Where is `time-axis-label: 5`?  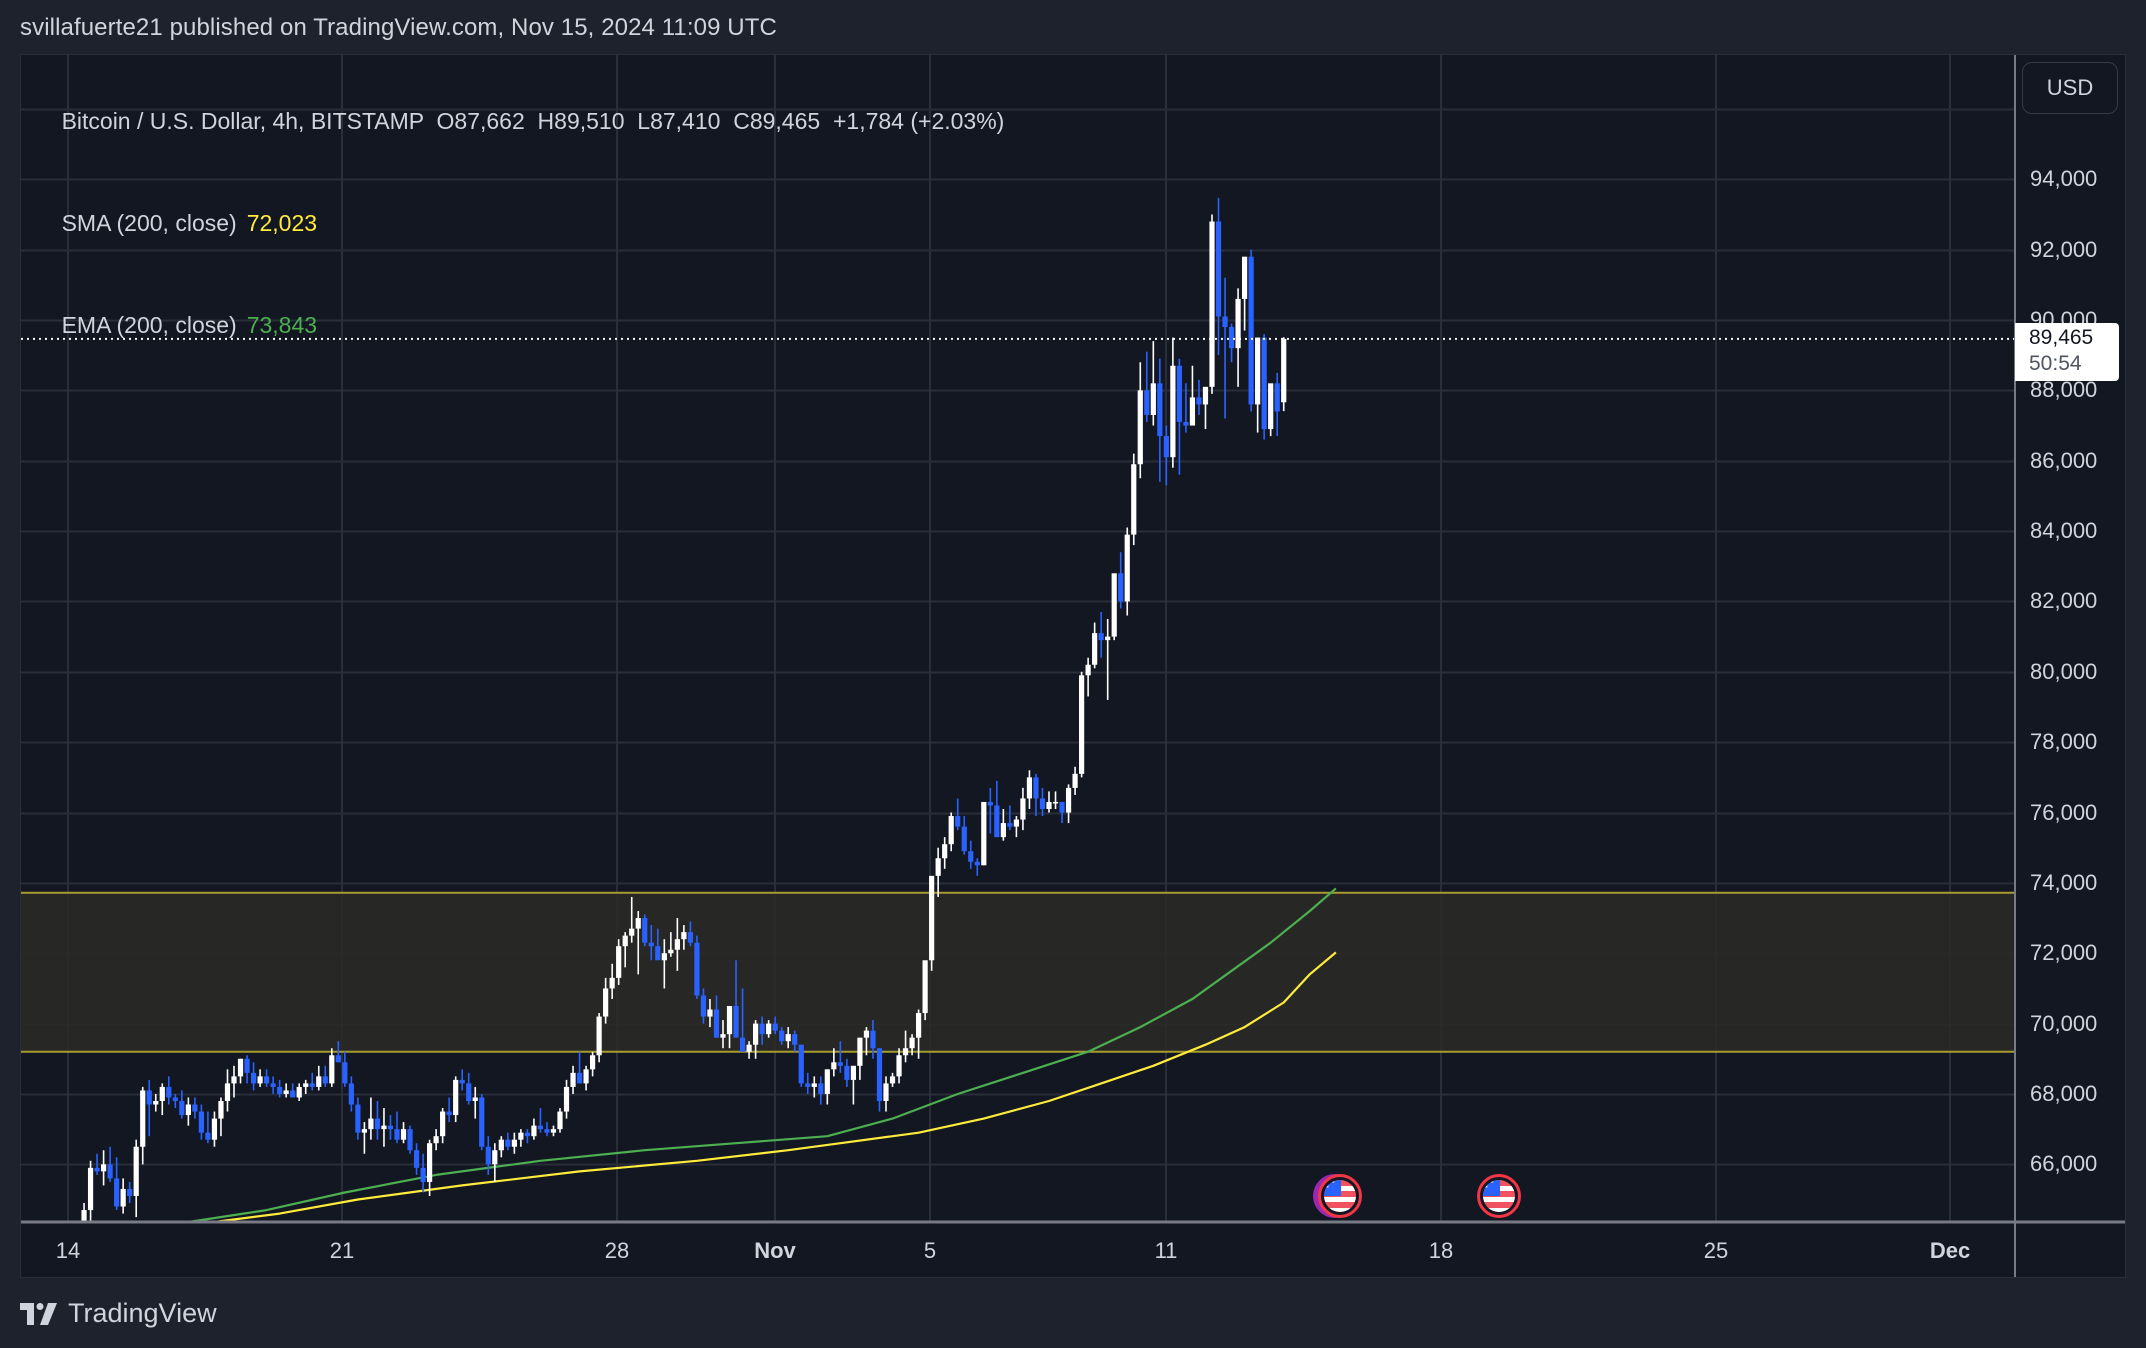
time-axis-label: 5 is located at coordinates (930, 1250).